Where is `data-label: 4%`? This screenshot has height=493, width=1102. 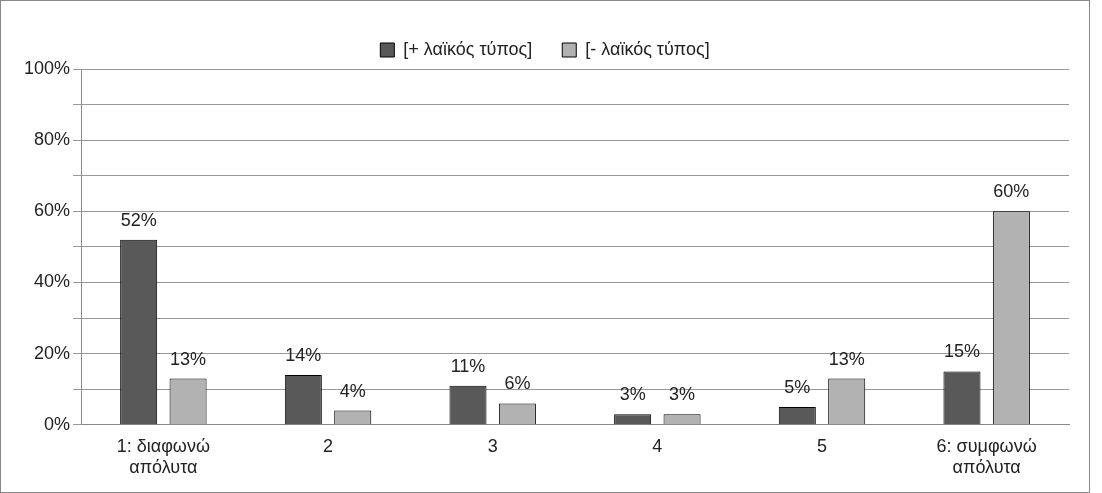 data-label: 4% is located at coordinates (352, 390).